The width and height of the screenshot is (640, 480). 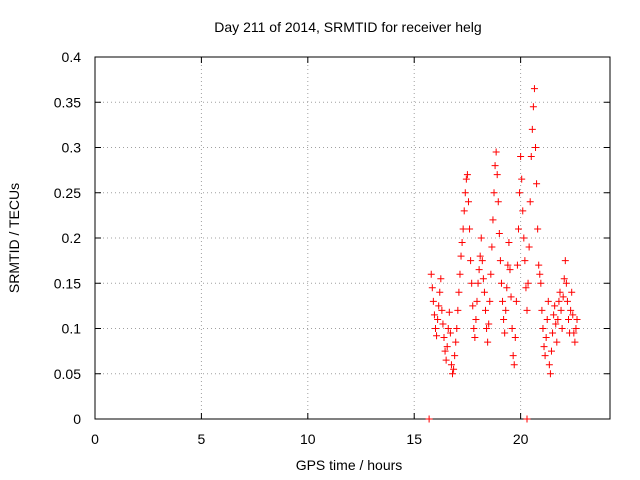 What do you see at coordinates (72, 57) in the screenshot?
I see `y-tick-label: 0.4` at bounding box center [72, 57].